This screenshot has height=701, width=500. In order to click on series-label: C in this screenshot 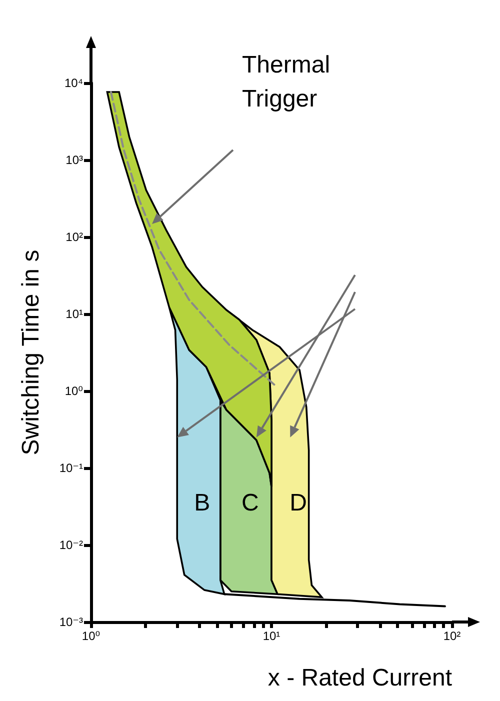, I will do `click(250, 503)`.